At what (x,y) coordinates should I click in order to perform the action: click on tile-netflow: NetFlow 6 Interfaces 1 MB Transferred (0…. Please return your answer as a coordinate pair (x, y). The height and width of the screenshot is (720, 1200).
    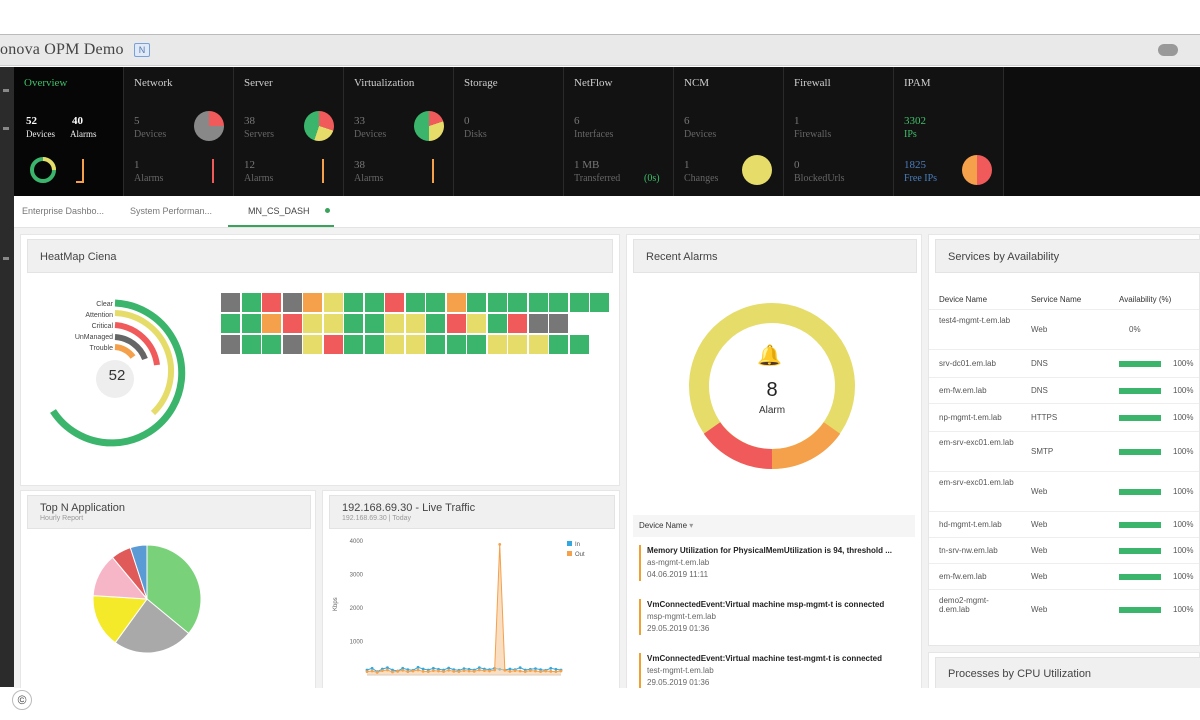
    Looking at the image, I should click on (619, 131).